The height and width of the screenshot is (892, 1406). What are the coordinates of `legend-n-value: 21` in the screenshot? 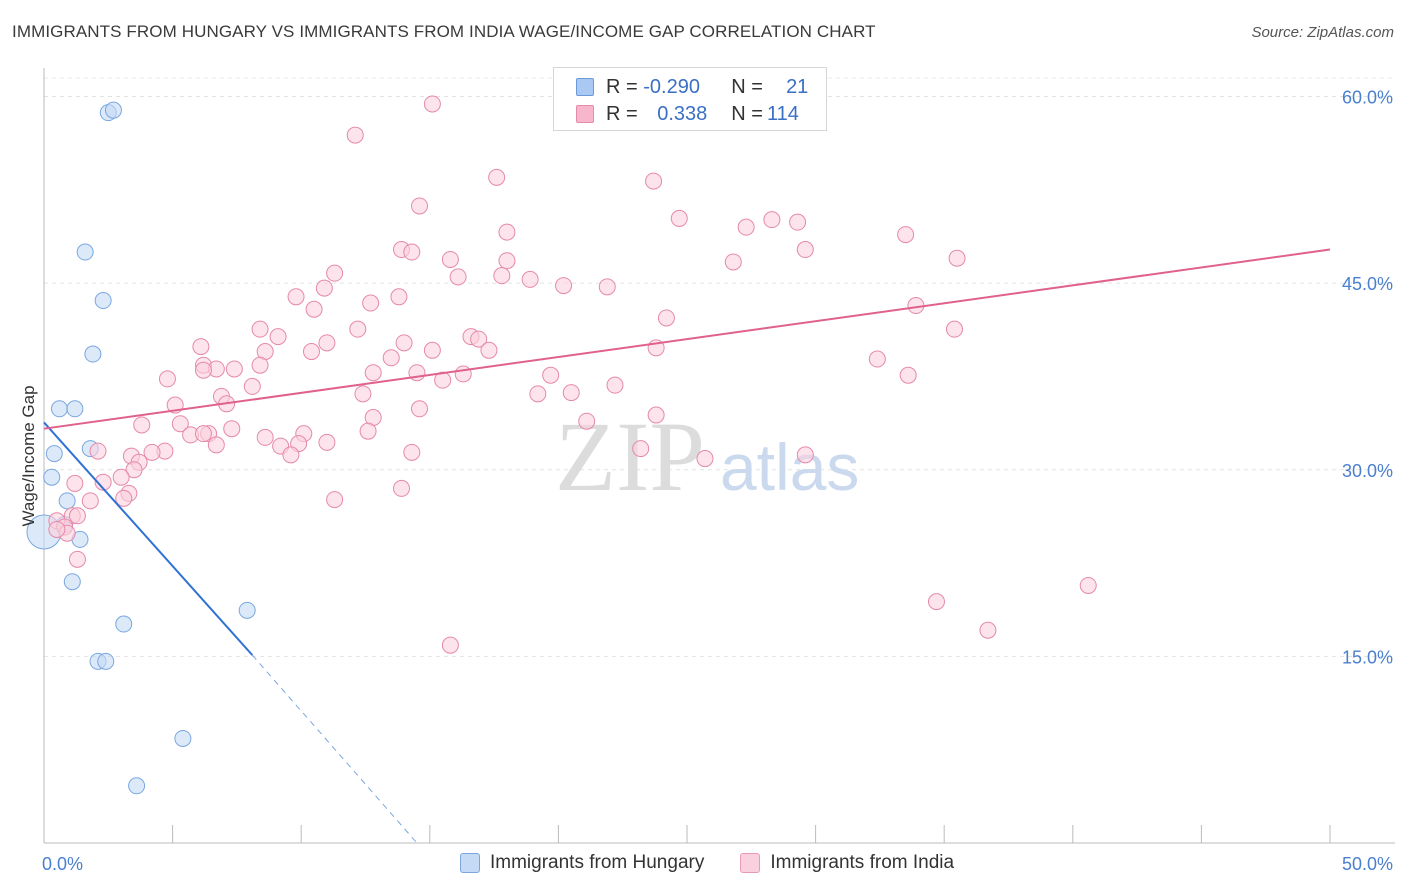 It's located at (797, 86).